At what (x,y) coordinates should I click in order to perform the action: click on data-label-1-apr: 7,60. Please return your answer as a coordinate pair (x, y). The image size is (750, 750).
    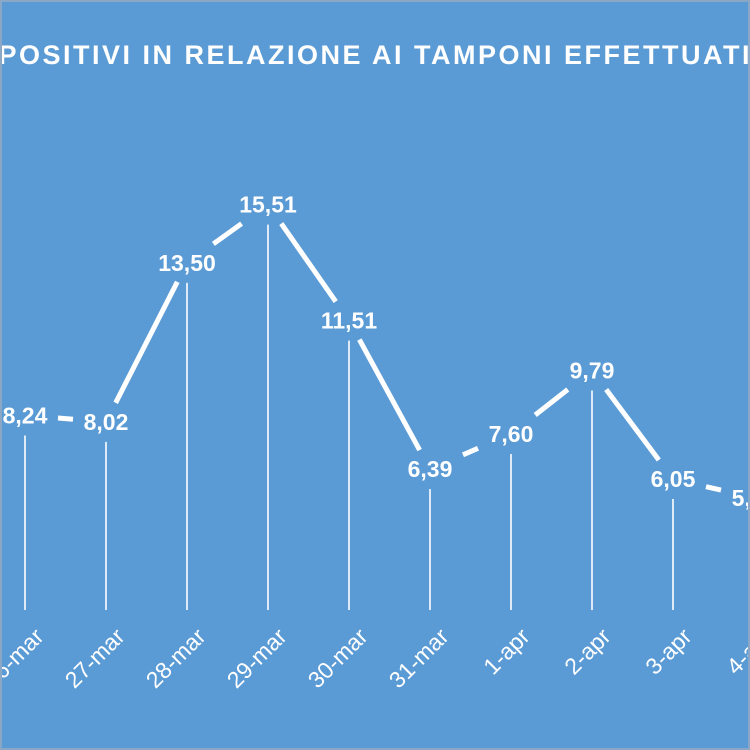
    Looking at the image, I should click on (511, 434).